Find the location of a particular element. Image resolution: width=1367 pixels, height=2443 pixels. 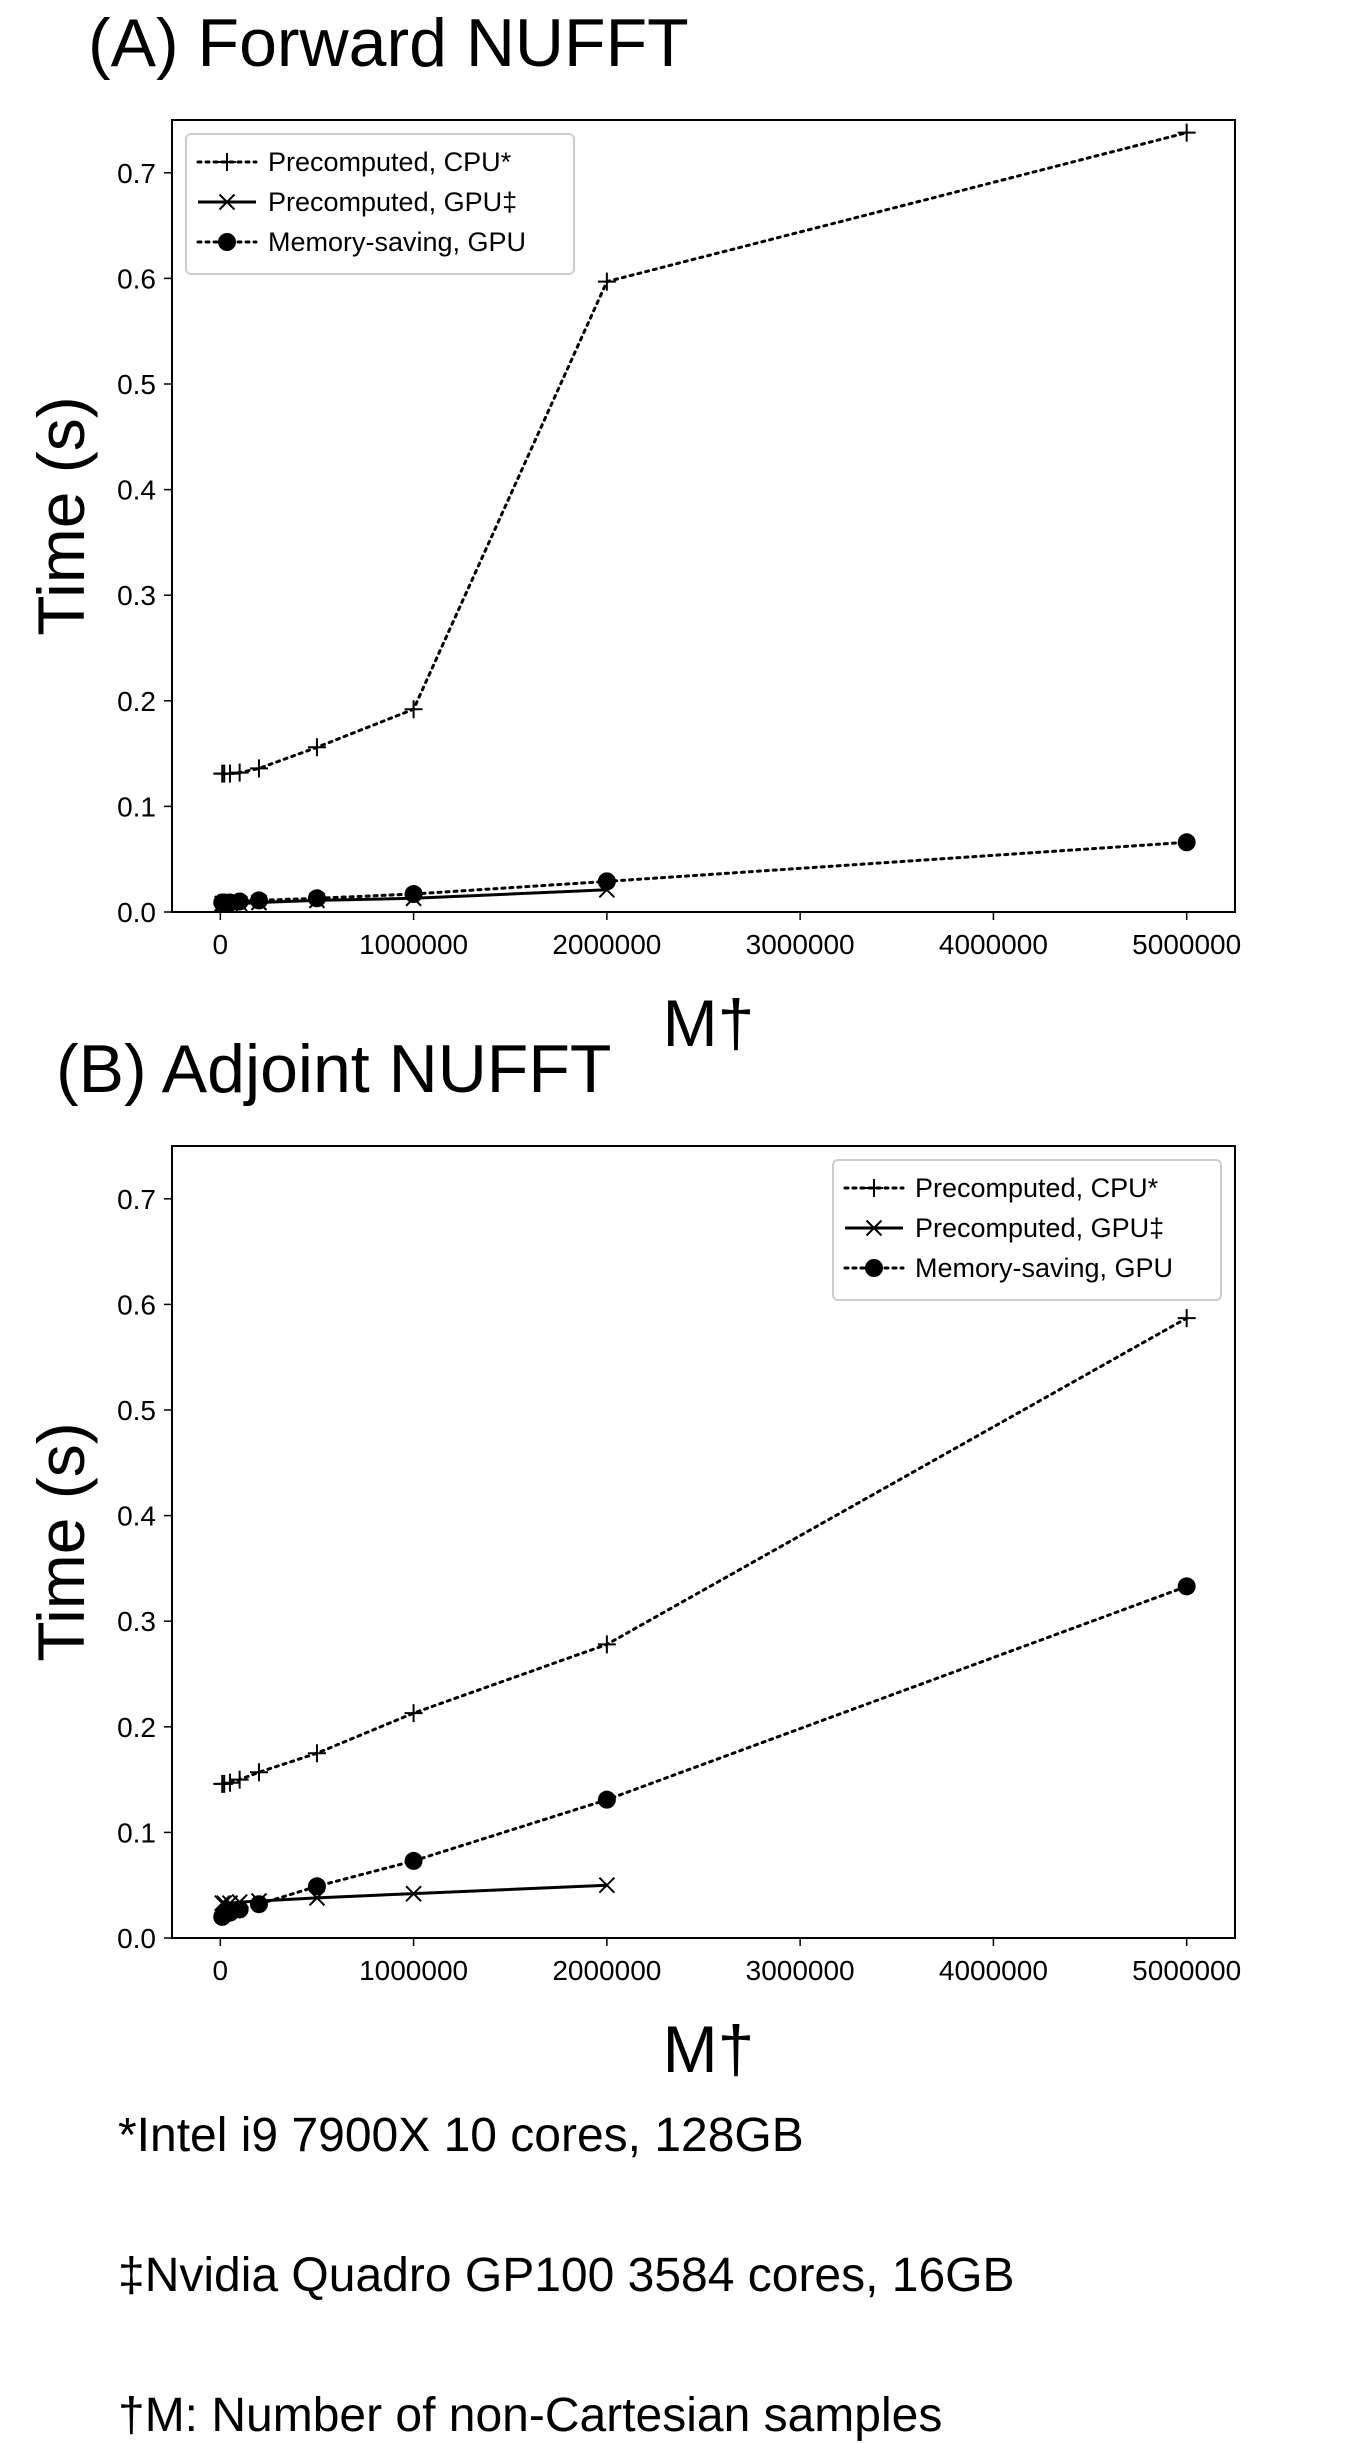

series-x is located at coordinates (415, 1894).